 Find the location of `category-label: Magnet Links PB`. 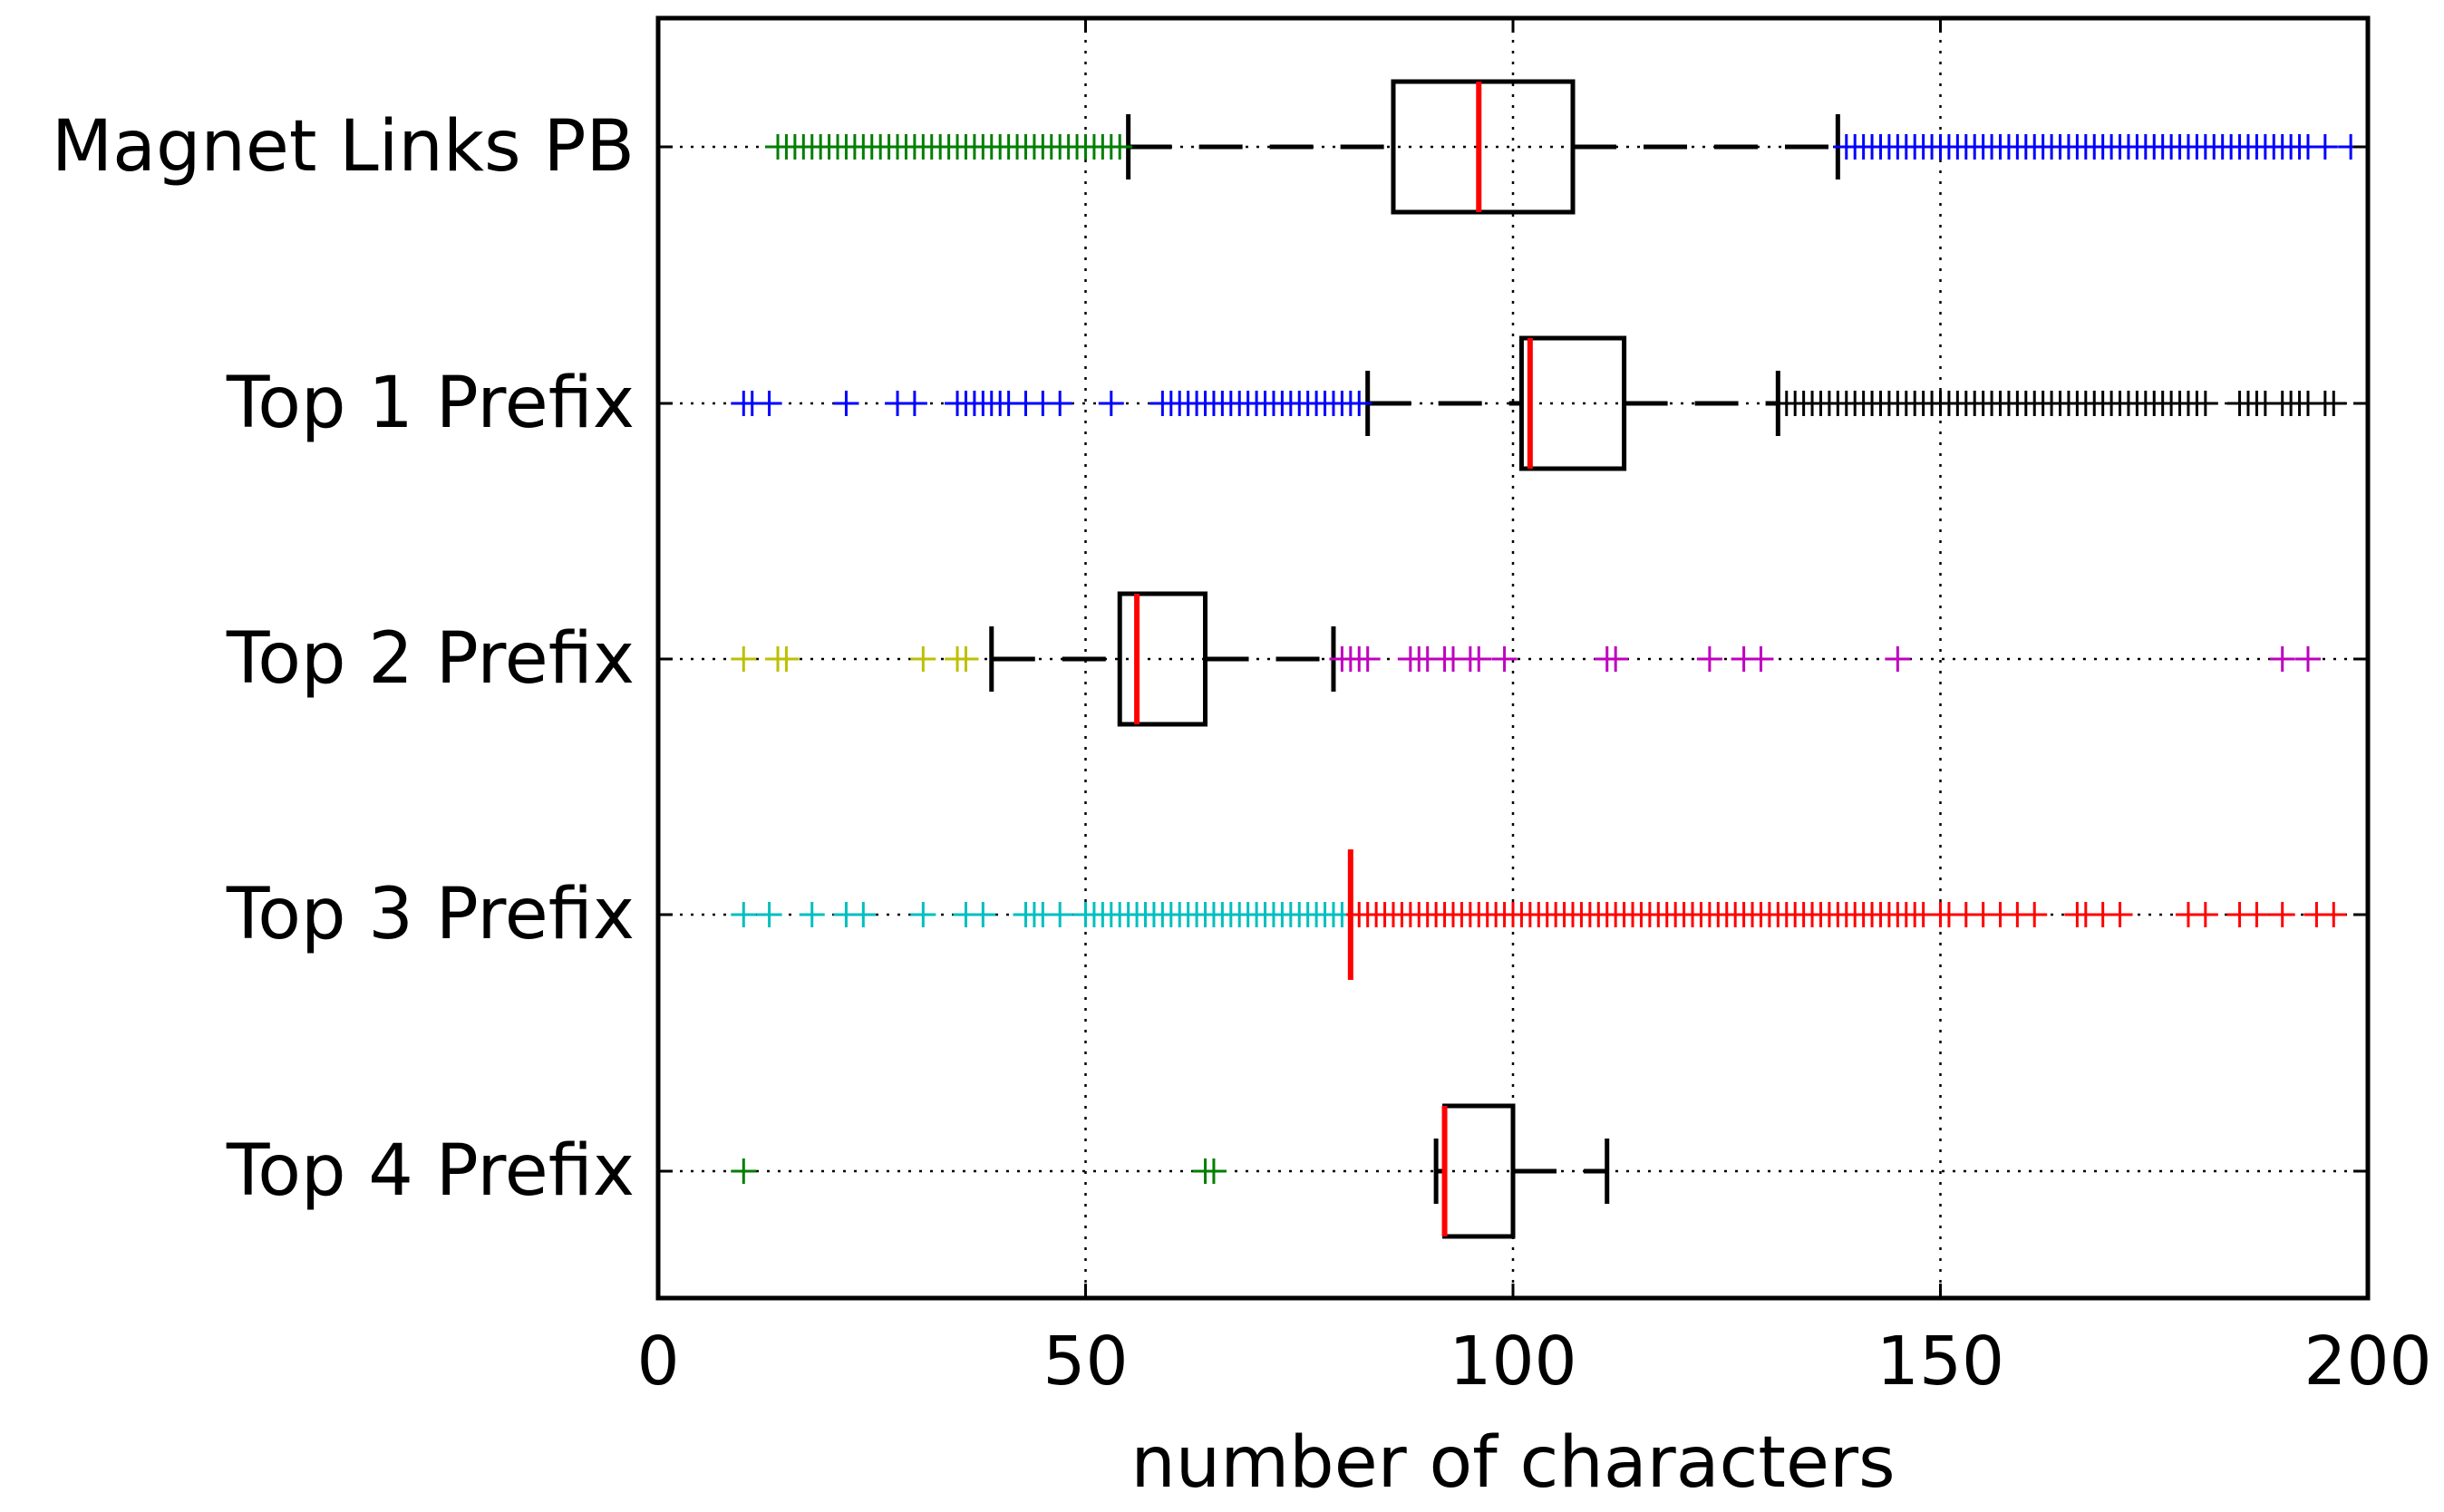

category-label: Magnet Links PB is located at coordinates (344, 147).